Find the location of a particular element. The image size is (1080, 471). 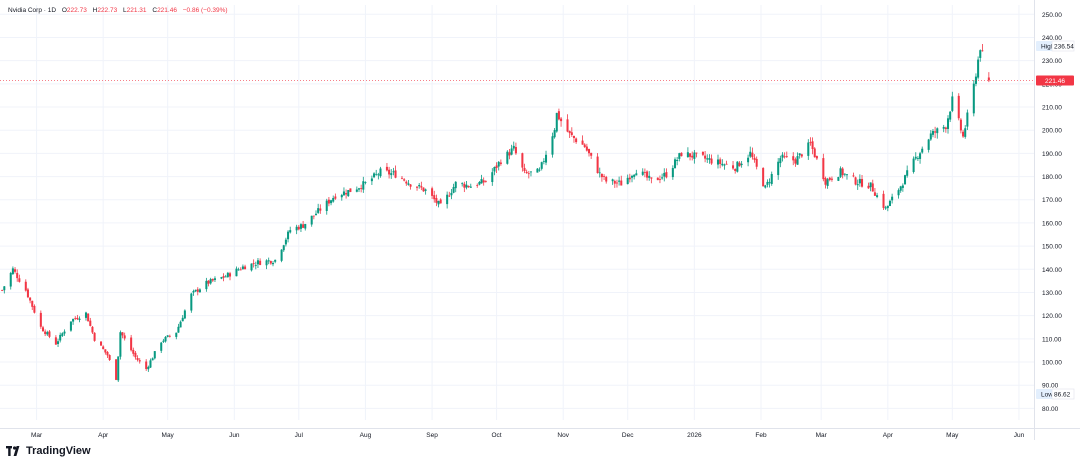

x-tick-label: Sep is located at coordinates (432, 435).